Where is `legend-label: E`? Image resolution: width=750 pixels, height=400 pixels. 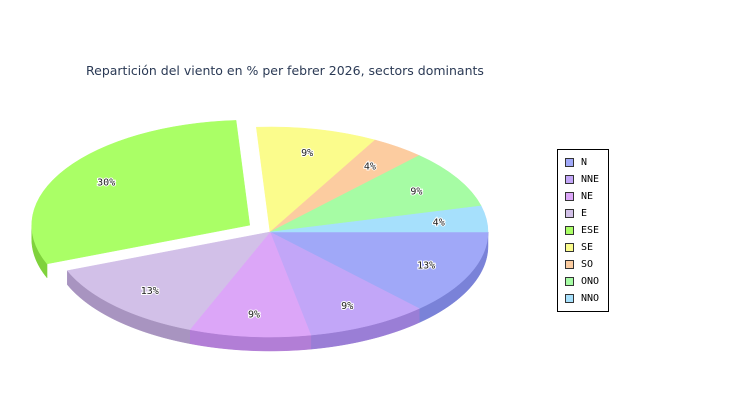
legend-label: E is located at coordinates (584, 213).